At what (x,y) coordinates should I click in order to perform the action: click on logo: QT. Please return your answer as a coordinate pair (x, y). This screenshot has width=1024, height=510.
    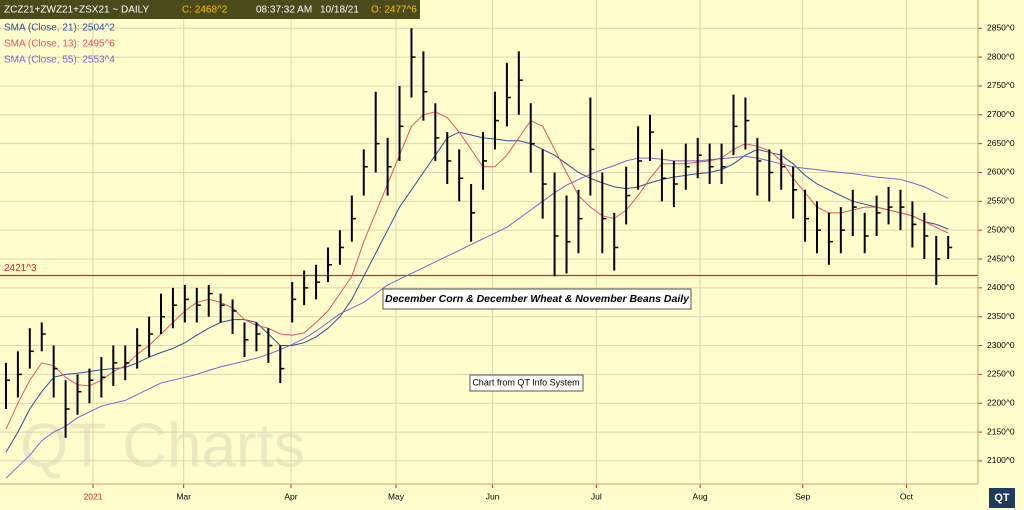
    Looking at the image, I should click on (1002, 498).